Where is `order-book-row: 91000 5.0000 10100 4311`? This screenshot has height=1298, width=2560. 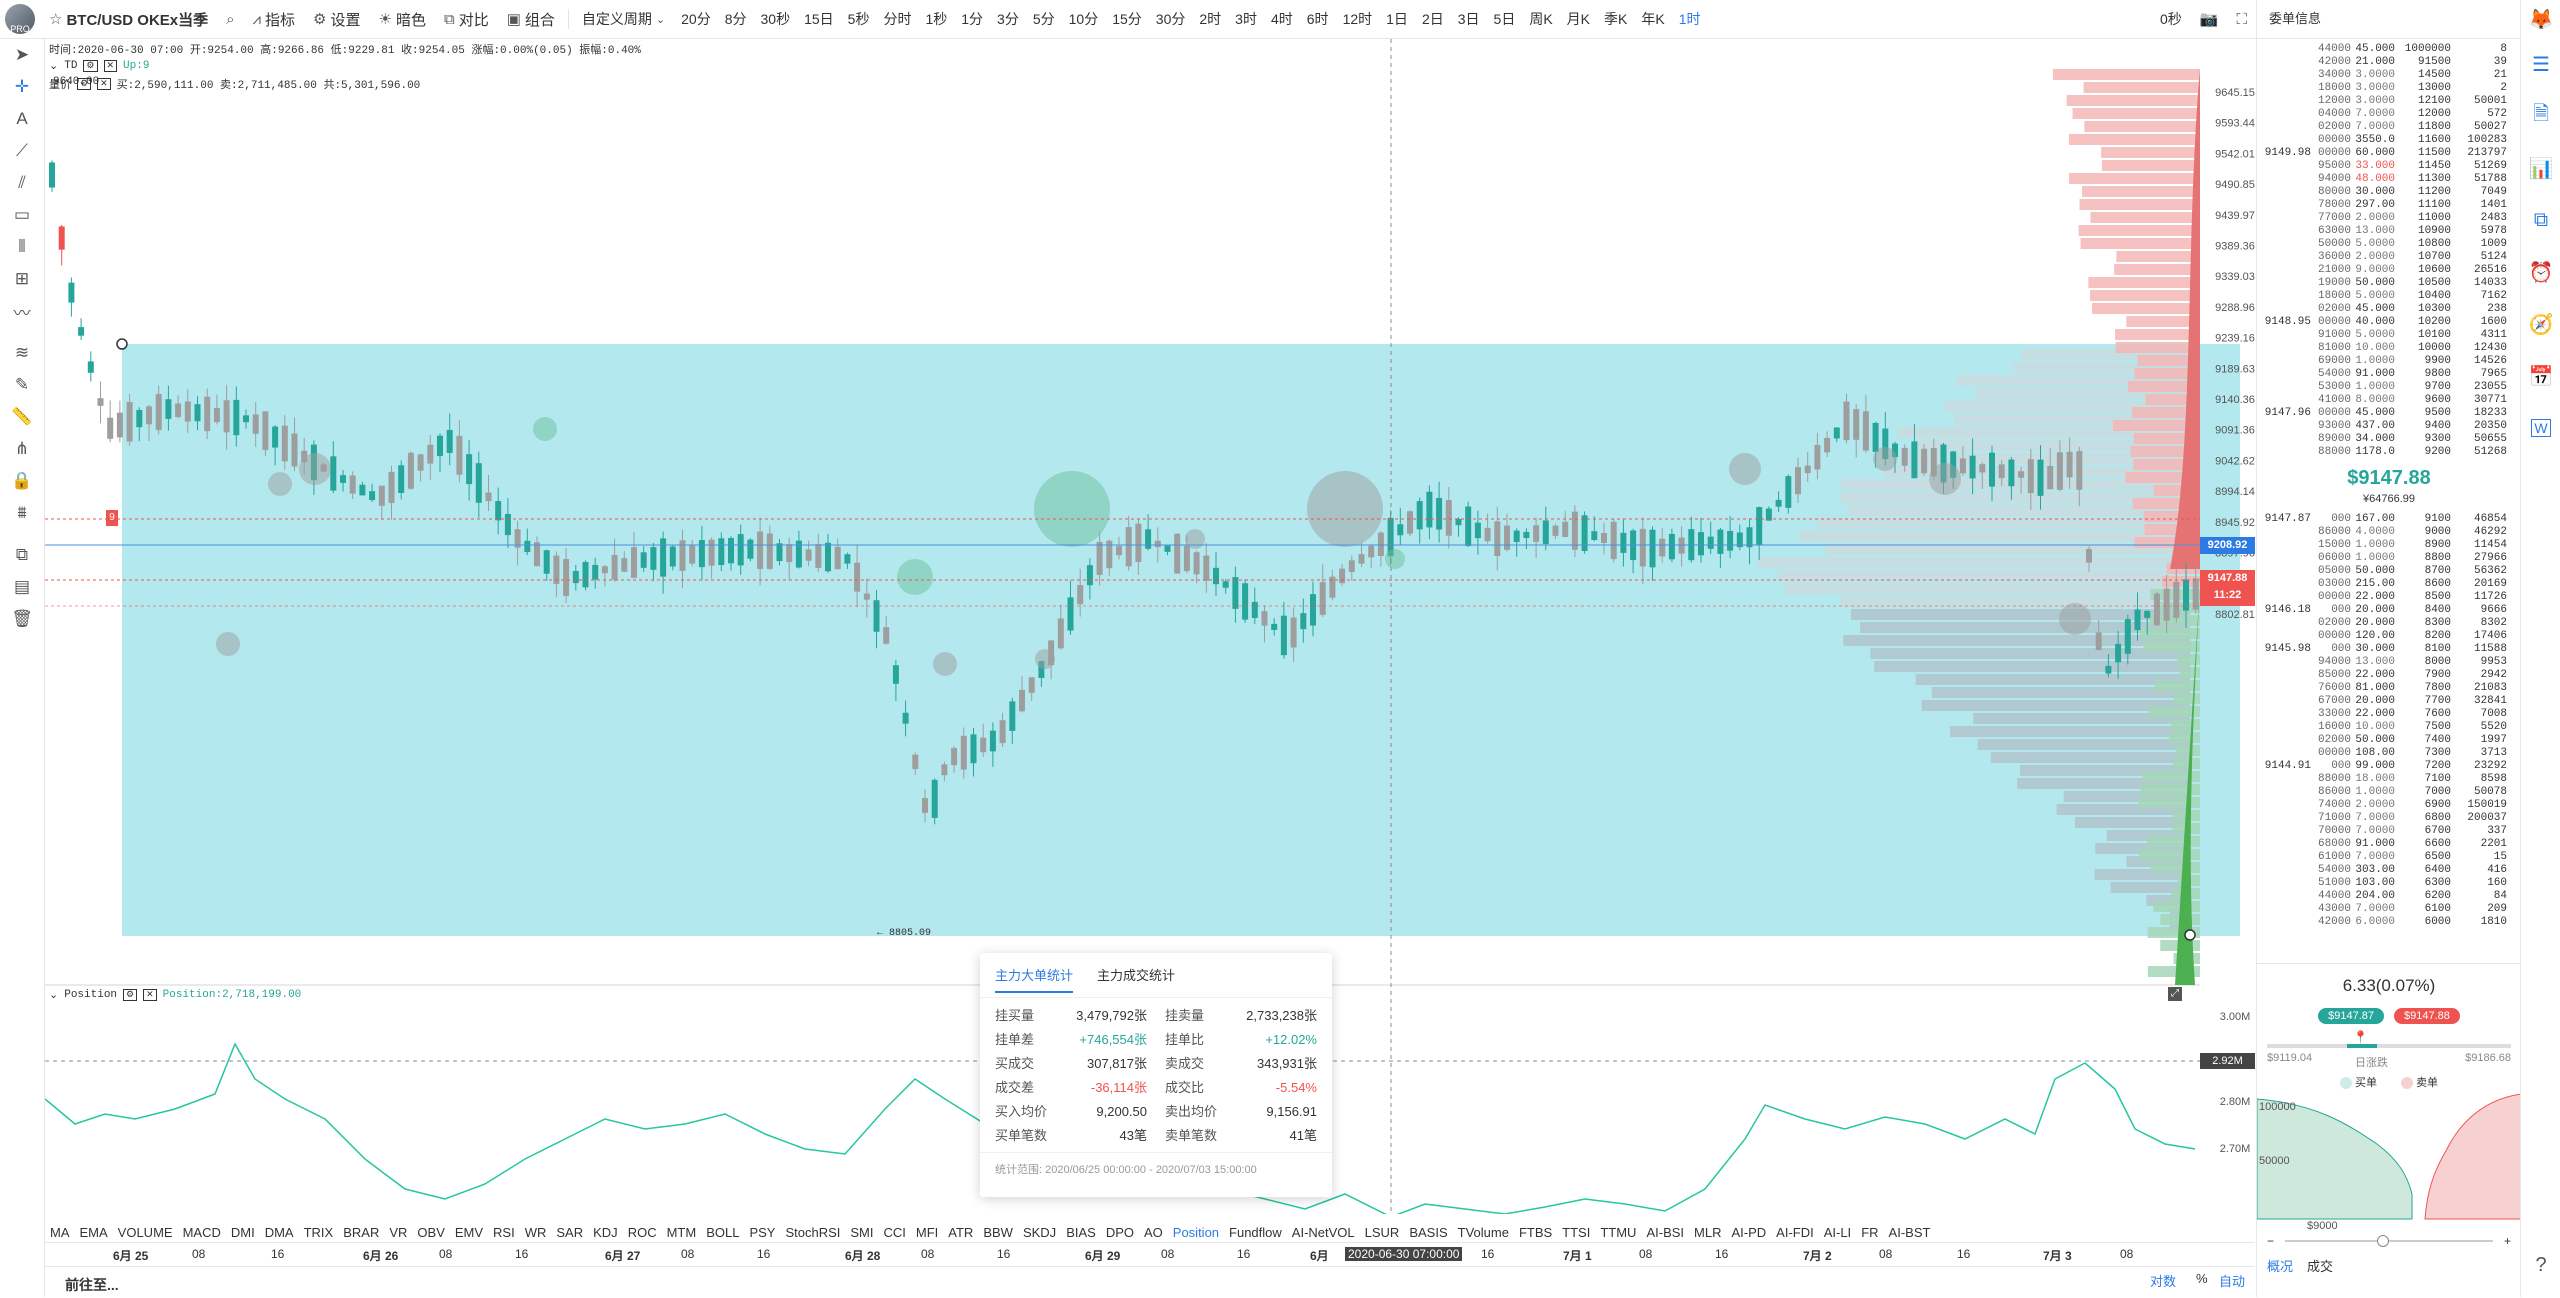 order-book-row: 91000 5.0000 10100 4311 is located at coordinates (2389, 335).